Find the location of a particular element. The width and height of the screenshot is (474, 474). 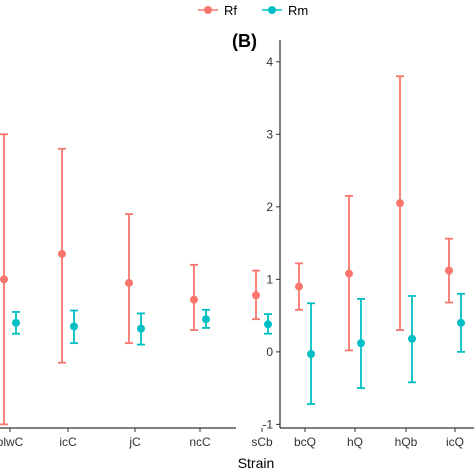

legend-label-rm: Rm is located at coordinates (298, 10).